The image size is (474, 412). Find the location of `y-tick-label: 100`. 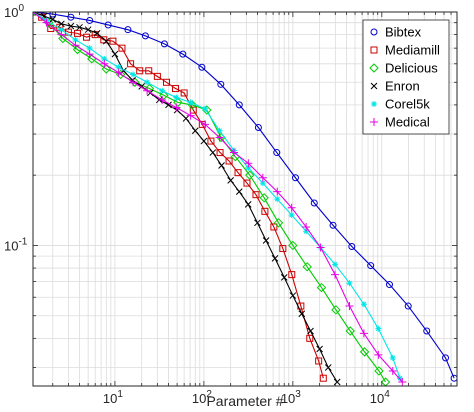

y-tick-label: 100 is located at coordinates (14, 11).